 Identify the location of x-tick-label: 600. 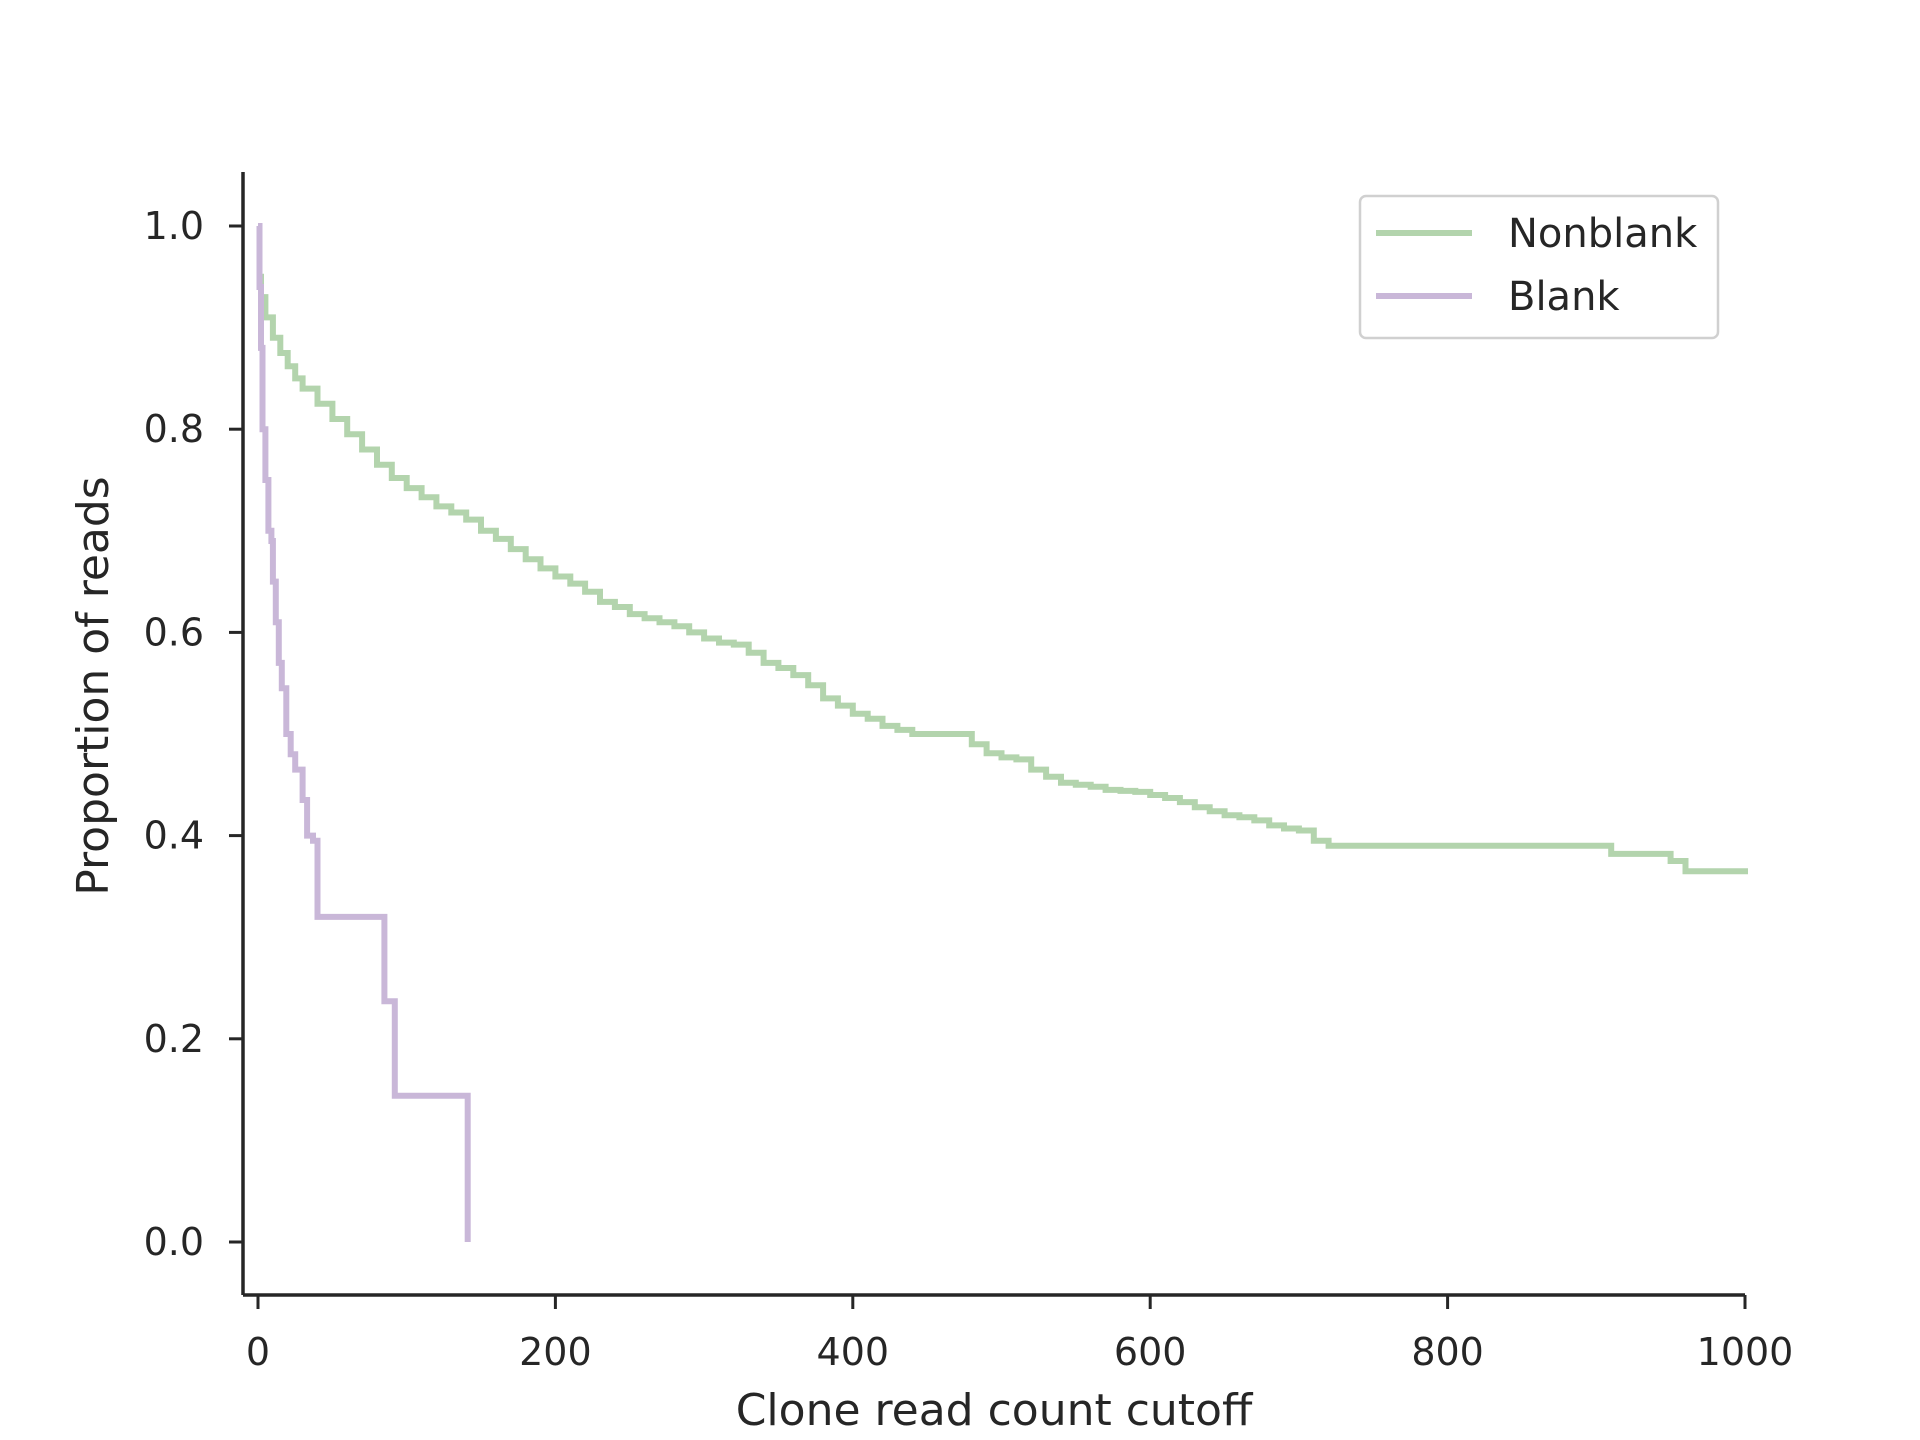
(1150, 1352).